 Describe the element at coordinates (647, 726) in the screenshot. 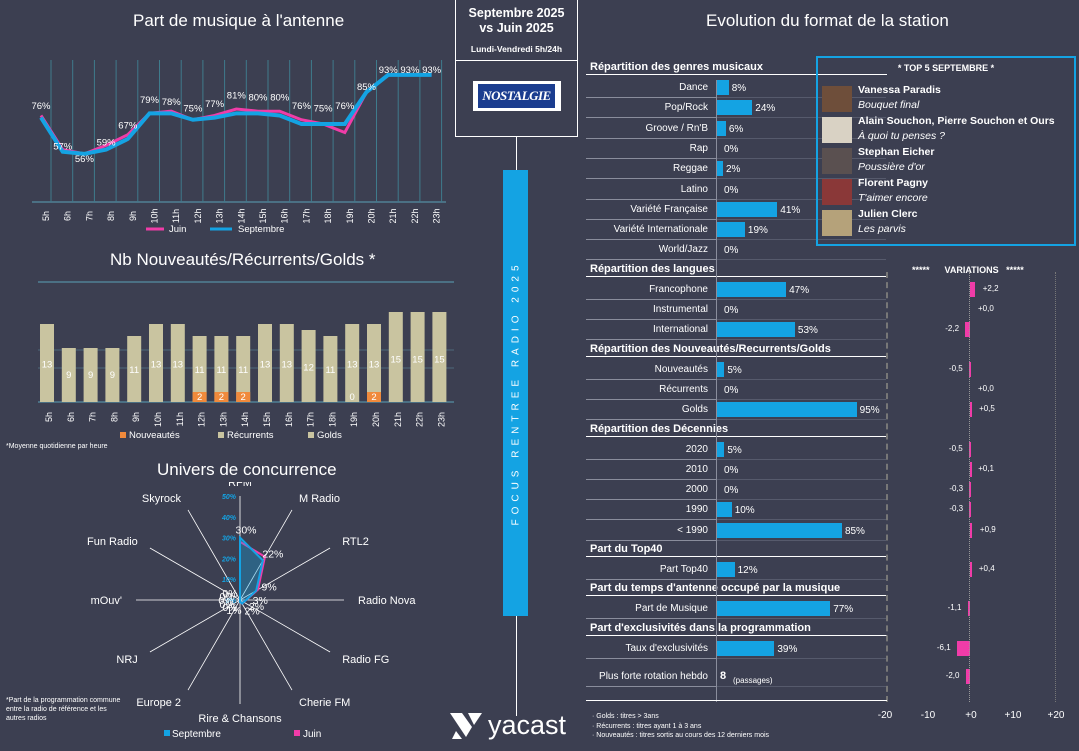

I see `footnote-recurrents: · Récurrents : titres ayant 1 à 3 ans` at that location.